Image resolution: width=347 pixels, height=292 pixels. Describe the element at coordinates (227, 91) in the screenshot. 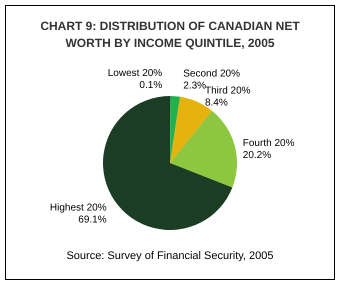

I see `slice-label: Third 20%` at that location.